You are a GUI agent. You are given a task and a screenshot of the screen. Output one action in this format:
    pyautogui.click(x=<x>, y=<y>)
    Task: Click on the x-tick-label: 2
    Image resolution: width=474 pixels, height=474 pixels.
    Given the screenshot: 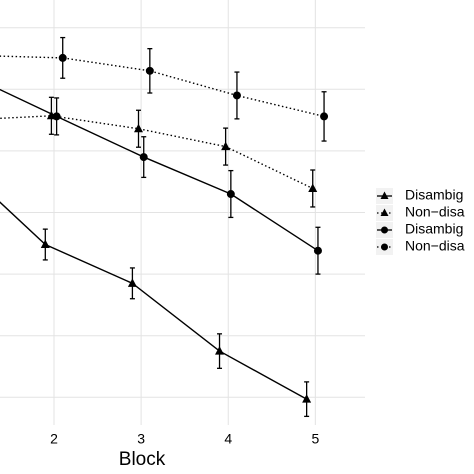 What is the action you would take?
    pyautogui.click(x=54, y=439)
    